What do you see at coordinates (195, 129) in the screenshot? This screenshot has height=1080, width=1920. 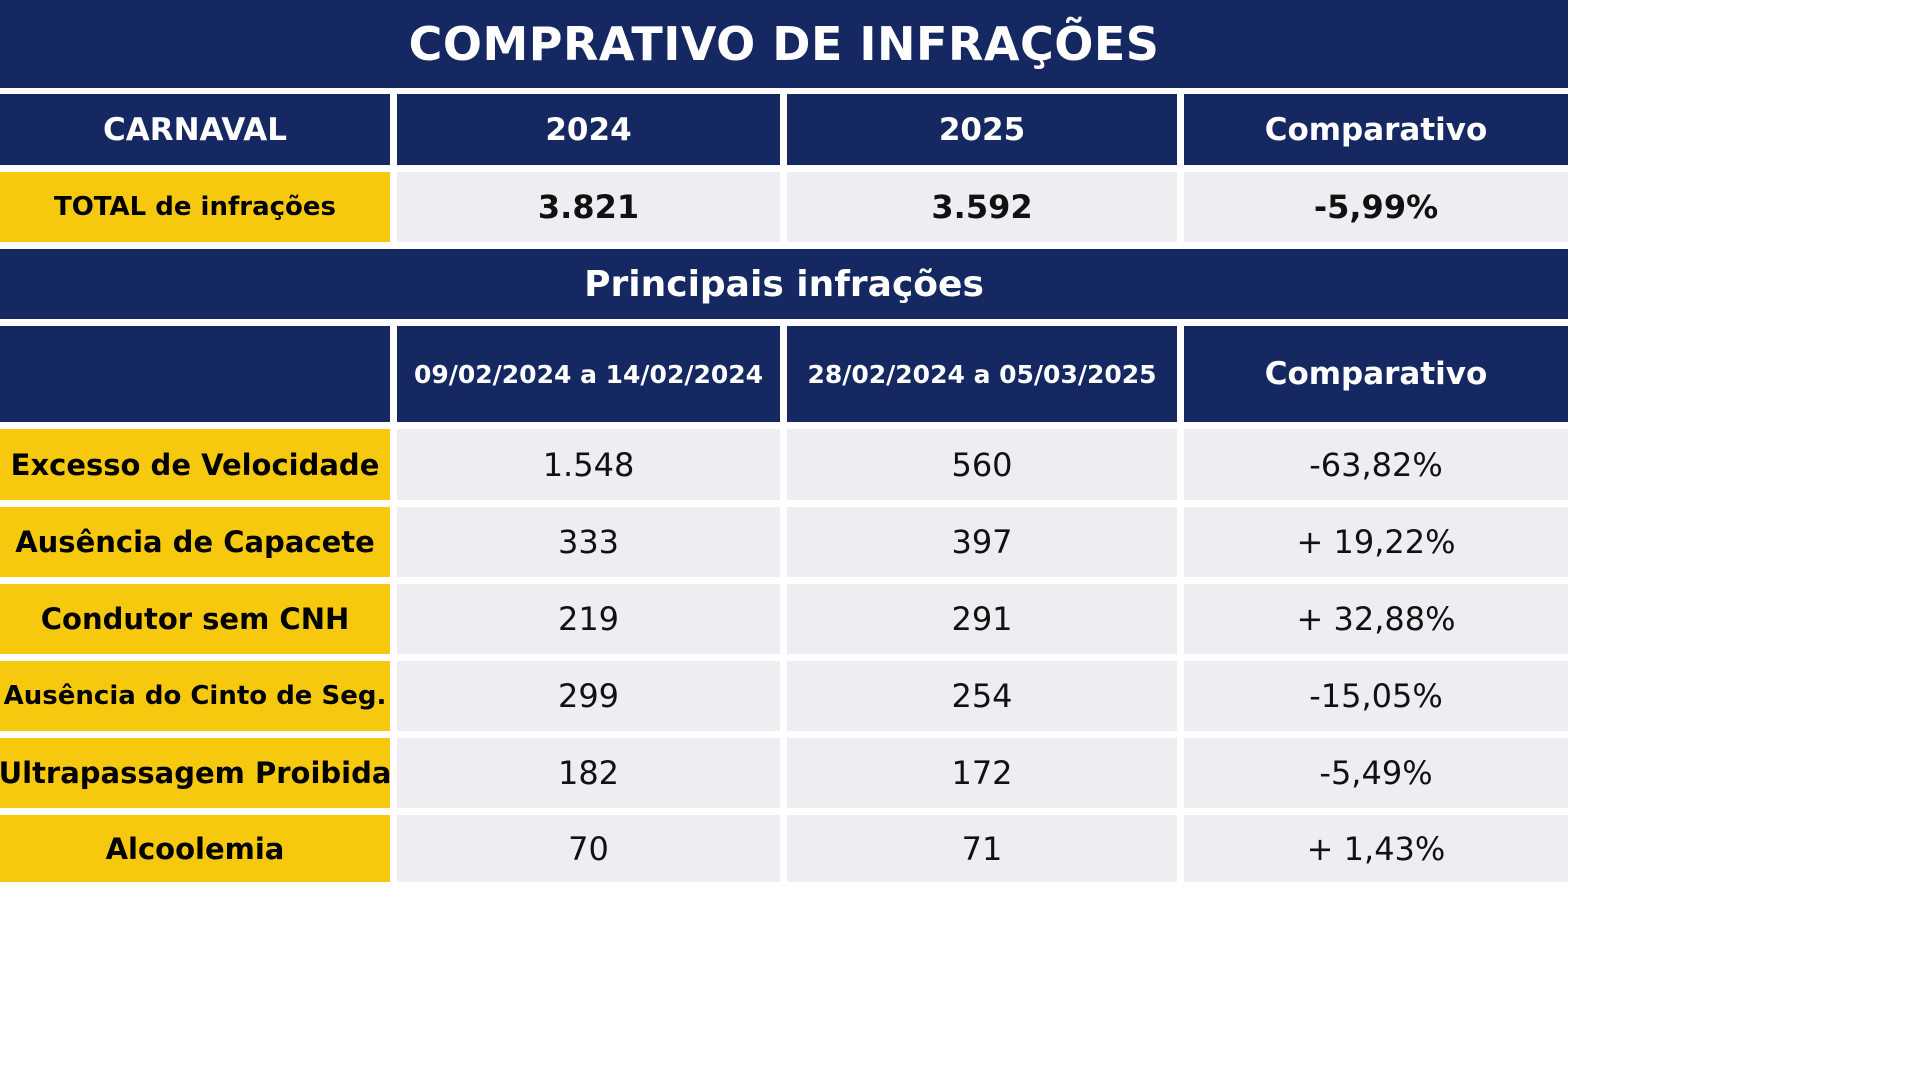 I see `header-carnaval: CARNAVAL` at bounding box center [195, 129].